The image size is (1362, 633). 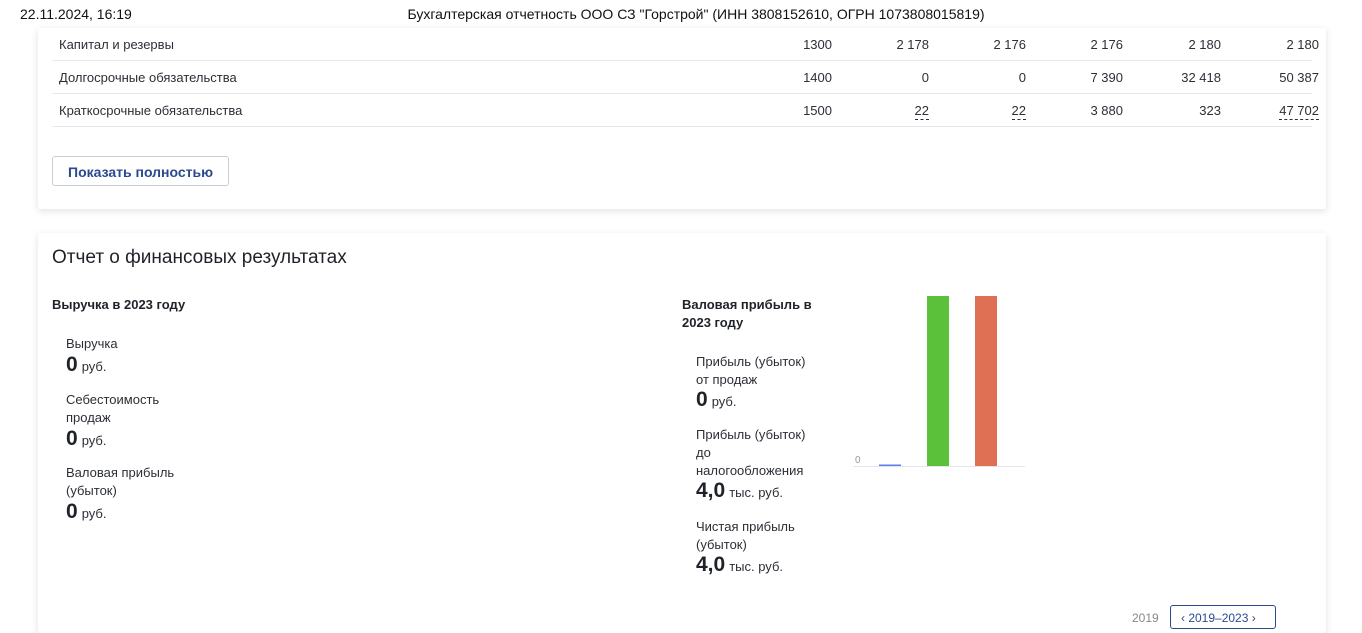 I want to click on year-range-button: ‹ 2019–2023 ›, so click(x=1223, y=617).